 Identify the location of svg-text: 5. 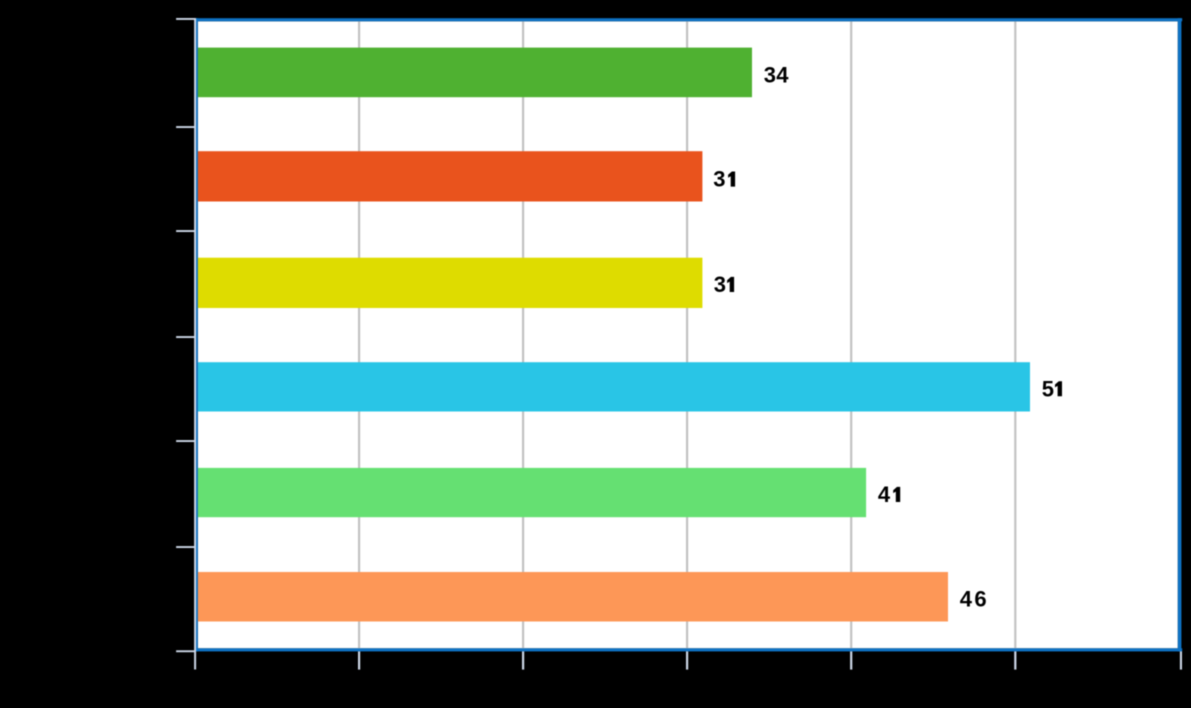
(1048, 388).